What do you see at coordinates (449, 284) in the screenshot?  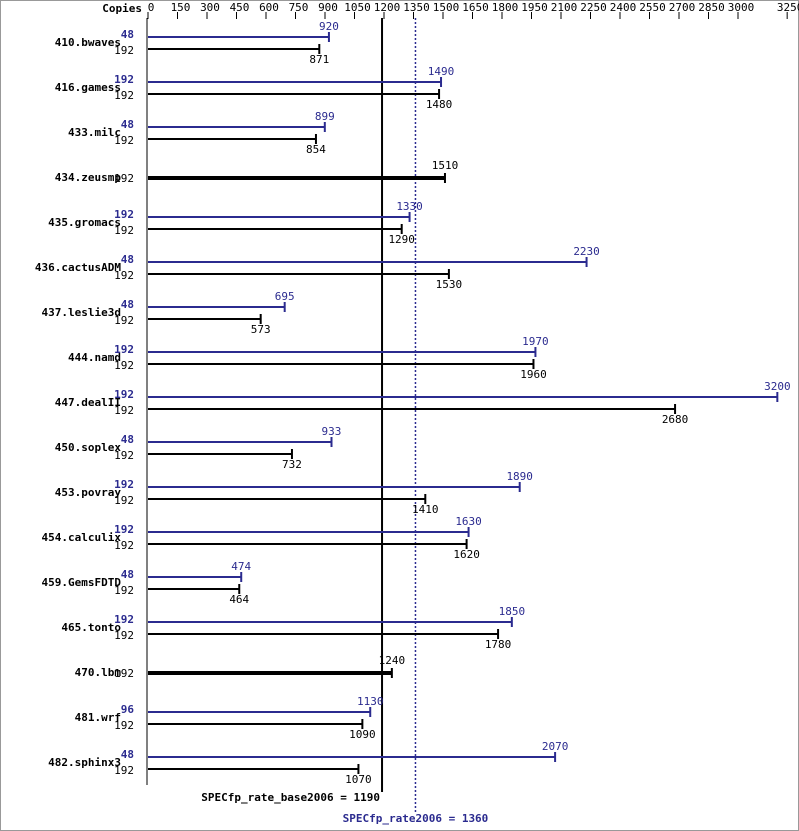 I see `value-label: 1530` at bounding box center [449, 284].